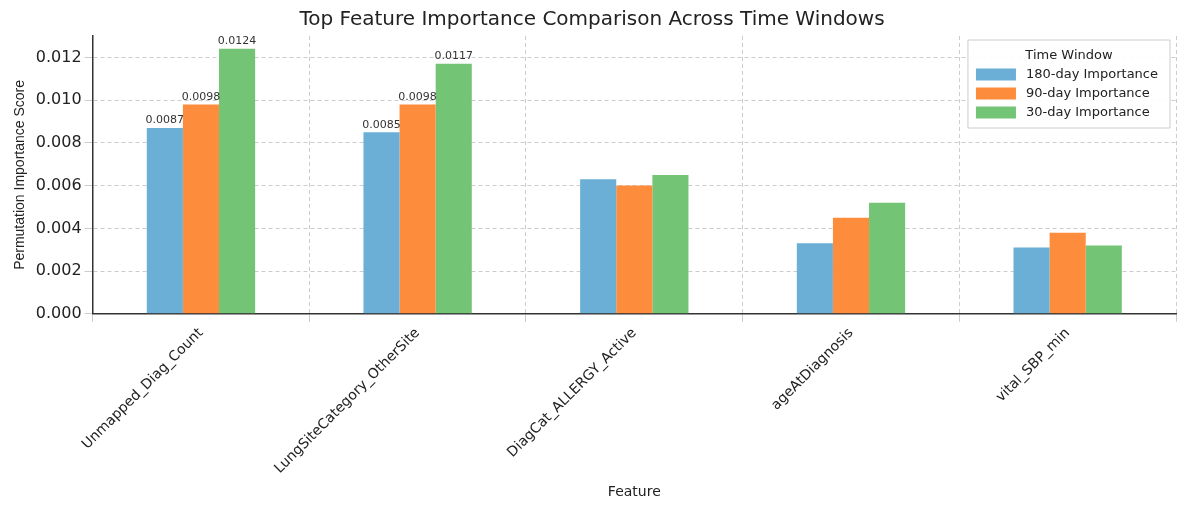 This screenshot has width=1194, height=513. Describe the element at coordinates (58, 142) in the screenshot. I see `text: 0.008` at that location.